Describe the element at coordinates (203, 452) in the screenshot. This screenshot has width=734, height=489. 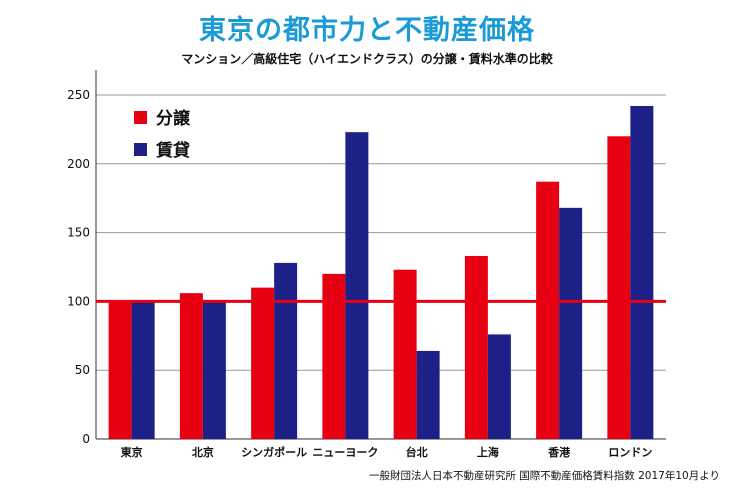
I see `x-tick-label: 北京` at that location.